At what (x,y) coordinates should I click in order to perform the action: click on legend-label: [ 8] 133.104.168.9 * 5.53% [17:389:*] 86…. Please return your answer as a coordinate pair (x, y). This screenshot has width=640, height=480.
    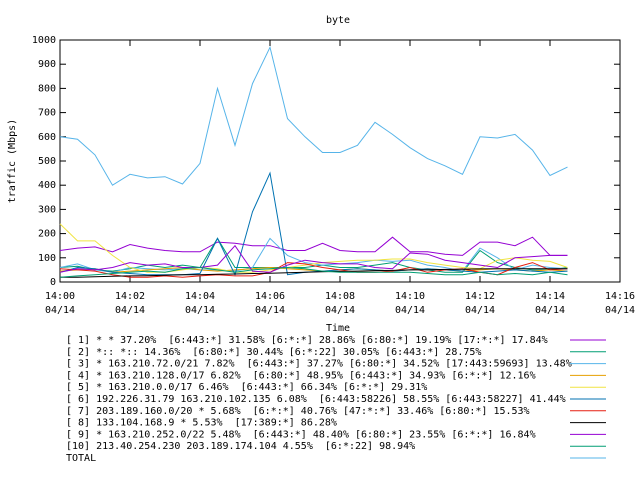
    Looking at the image, I should click on (201, 423).